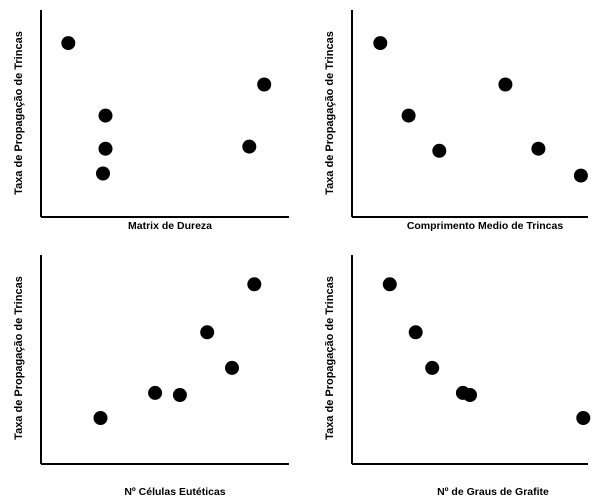  What do you see at coordinates (485, 226) in the screenshot?
I see `x-axis-label: Comprimento Medio de Trincas` at bounding box center [485, 226].